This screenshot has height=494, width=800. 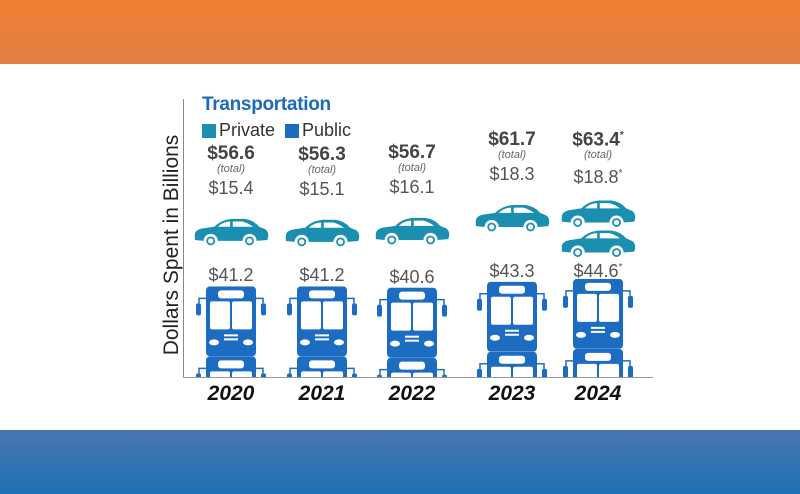 What do you see at coordinates (598, 270) in the screenshot?
I see `public-value-label-2024: $44.6*` at bounding box center [598, 270].